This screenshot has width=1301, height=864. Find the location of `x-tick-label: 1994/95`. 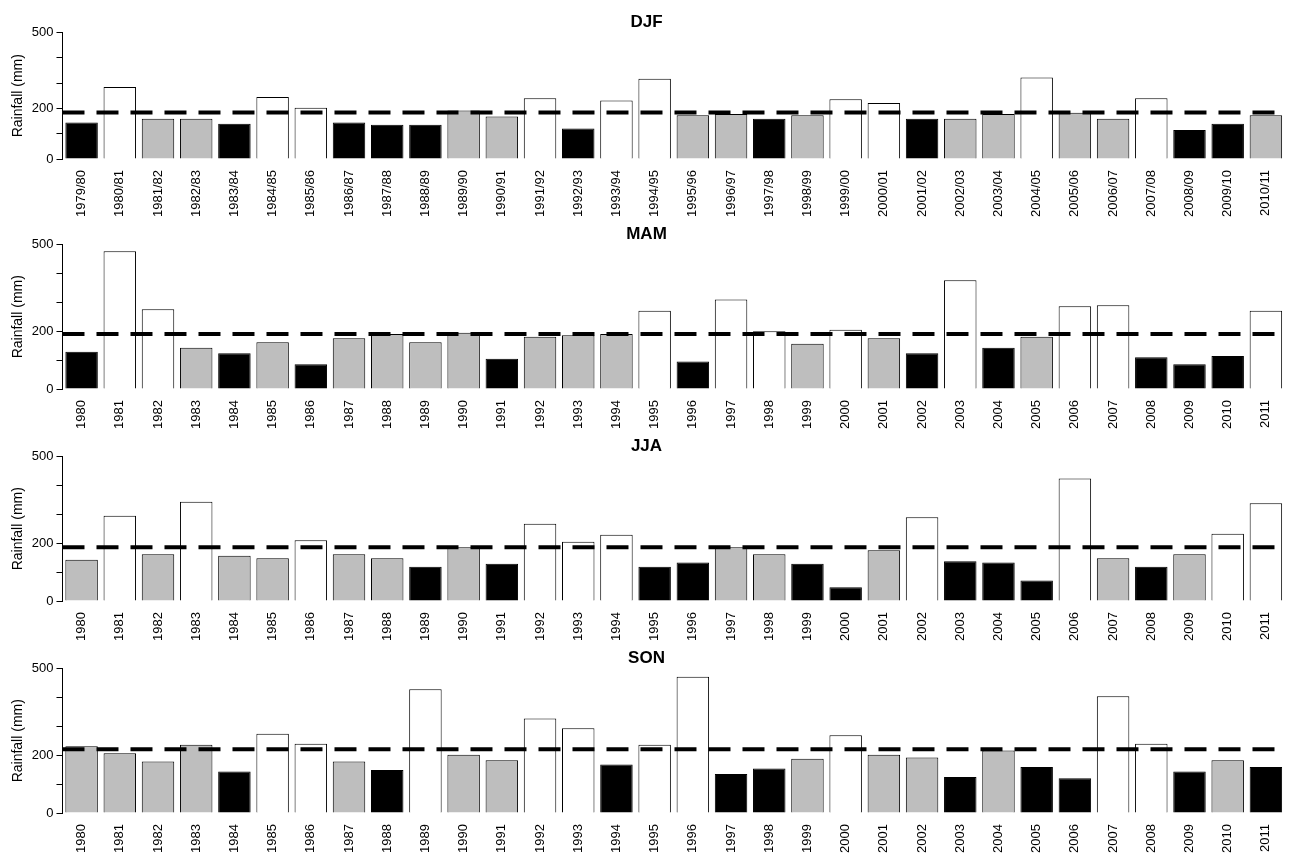

x-tick-label: 1994/95 is located at coordinates (654, 194).